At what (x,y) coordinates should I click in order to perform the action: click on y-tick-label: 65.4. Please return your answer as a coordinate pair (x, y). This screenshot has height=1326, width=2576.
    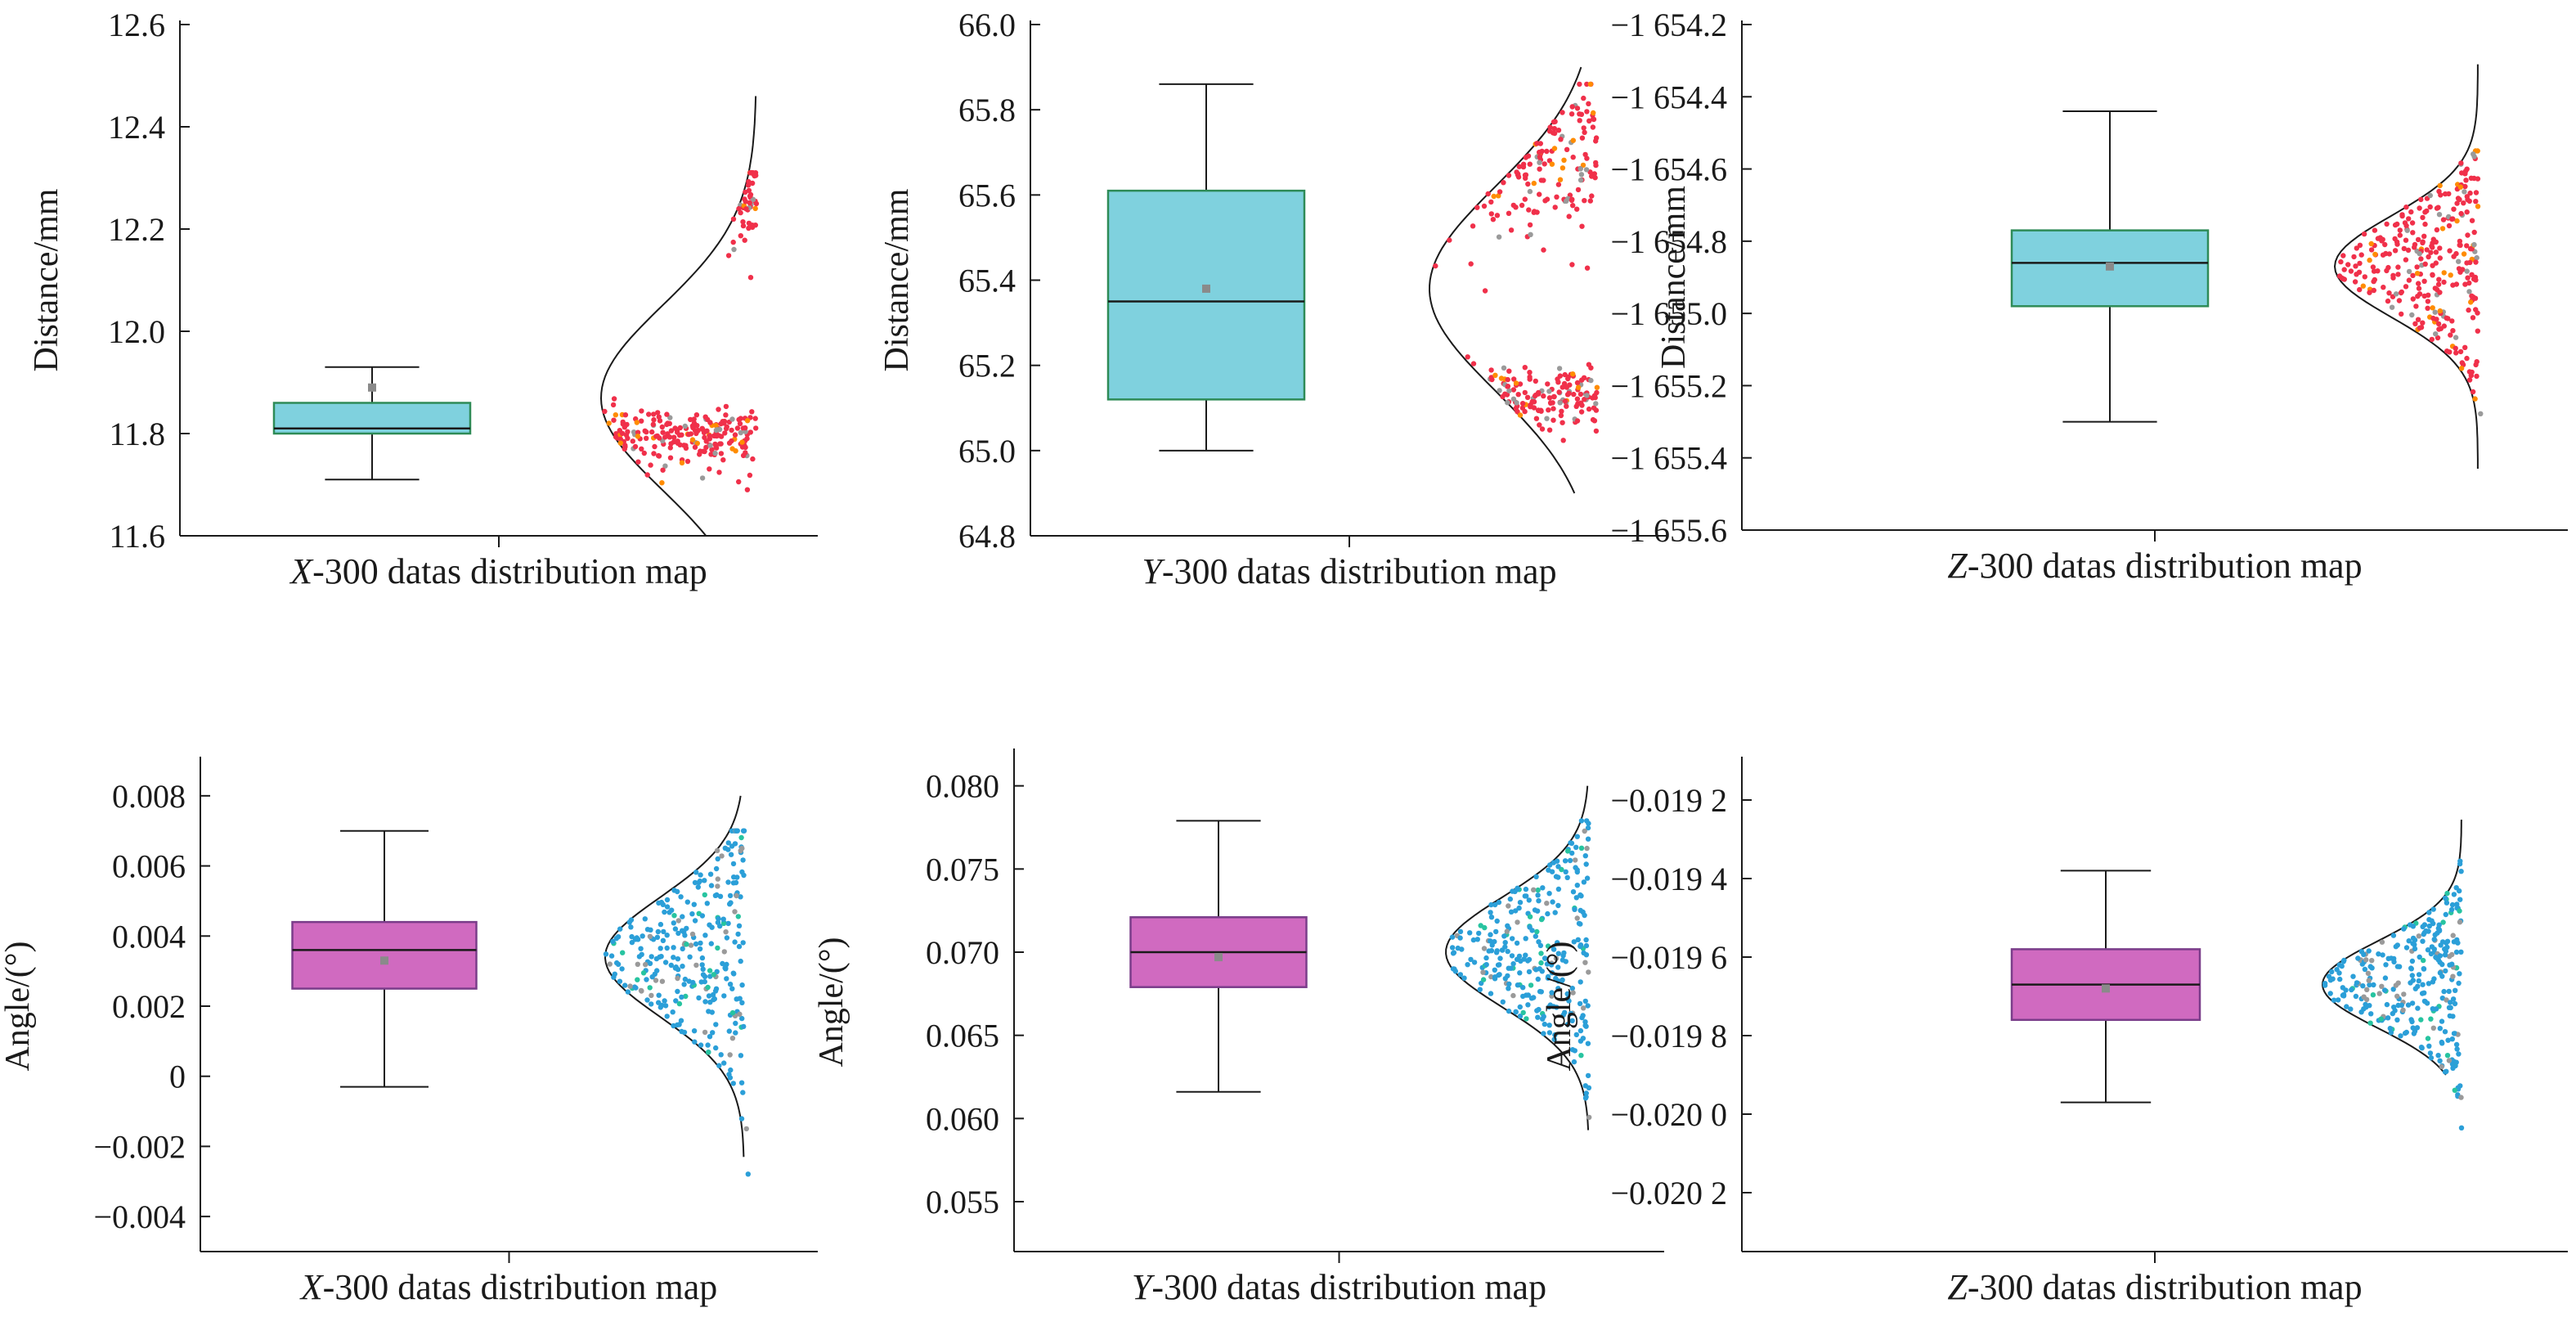
    Looking at the image, I should click on (987, 281).